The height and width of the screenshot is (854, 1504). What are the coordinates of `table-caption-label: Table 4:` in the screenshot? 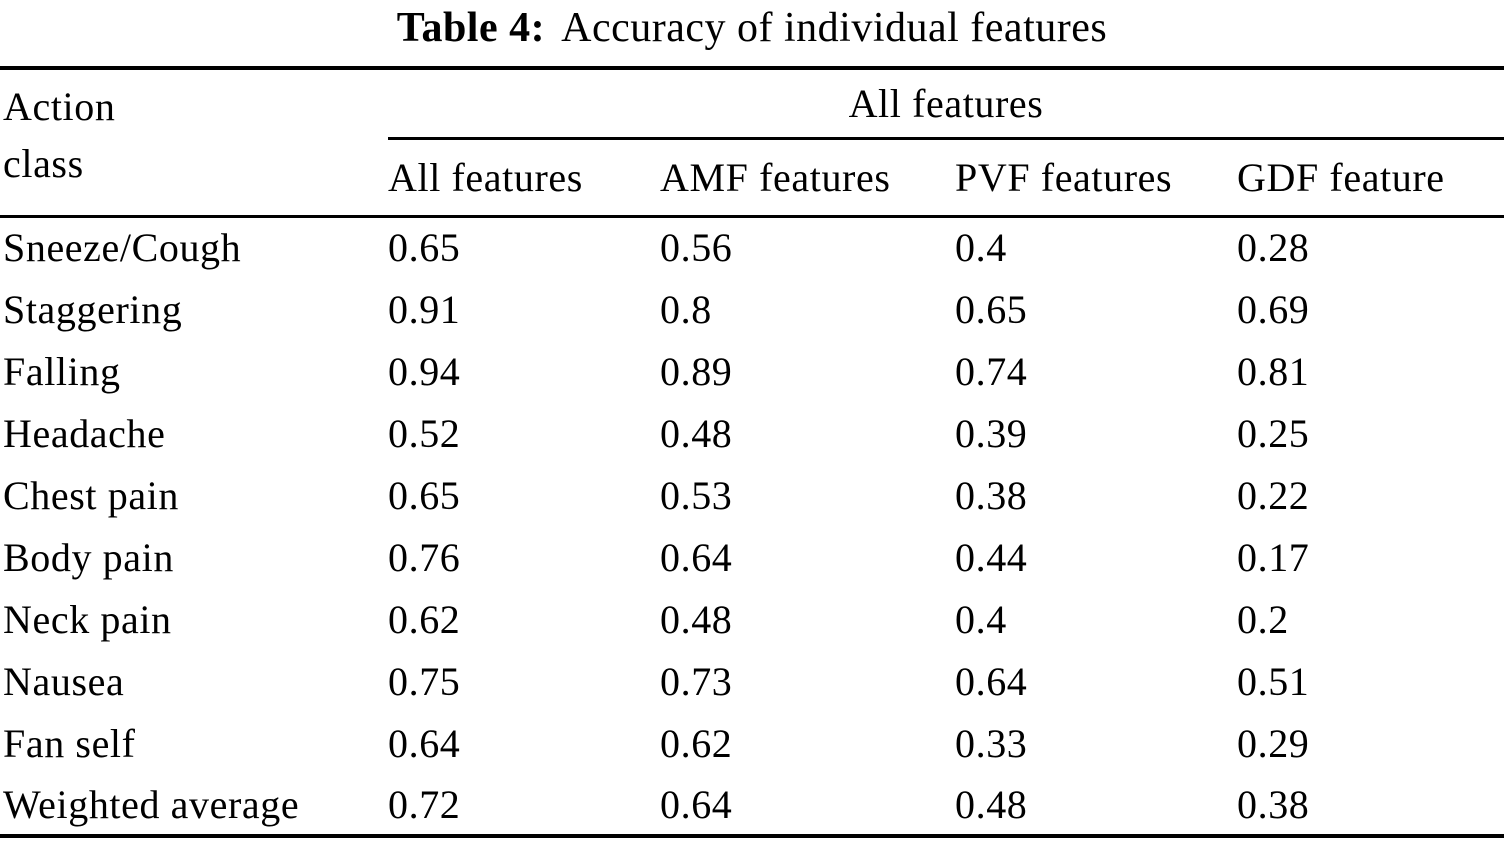 It's located at (471, 28).